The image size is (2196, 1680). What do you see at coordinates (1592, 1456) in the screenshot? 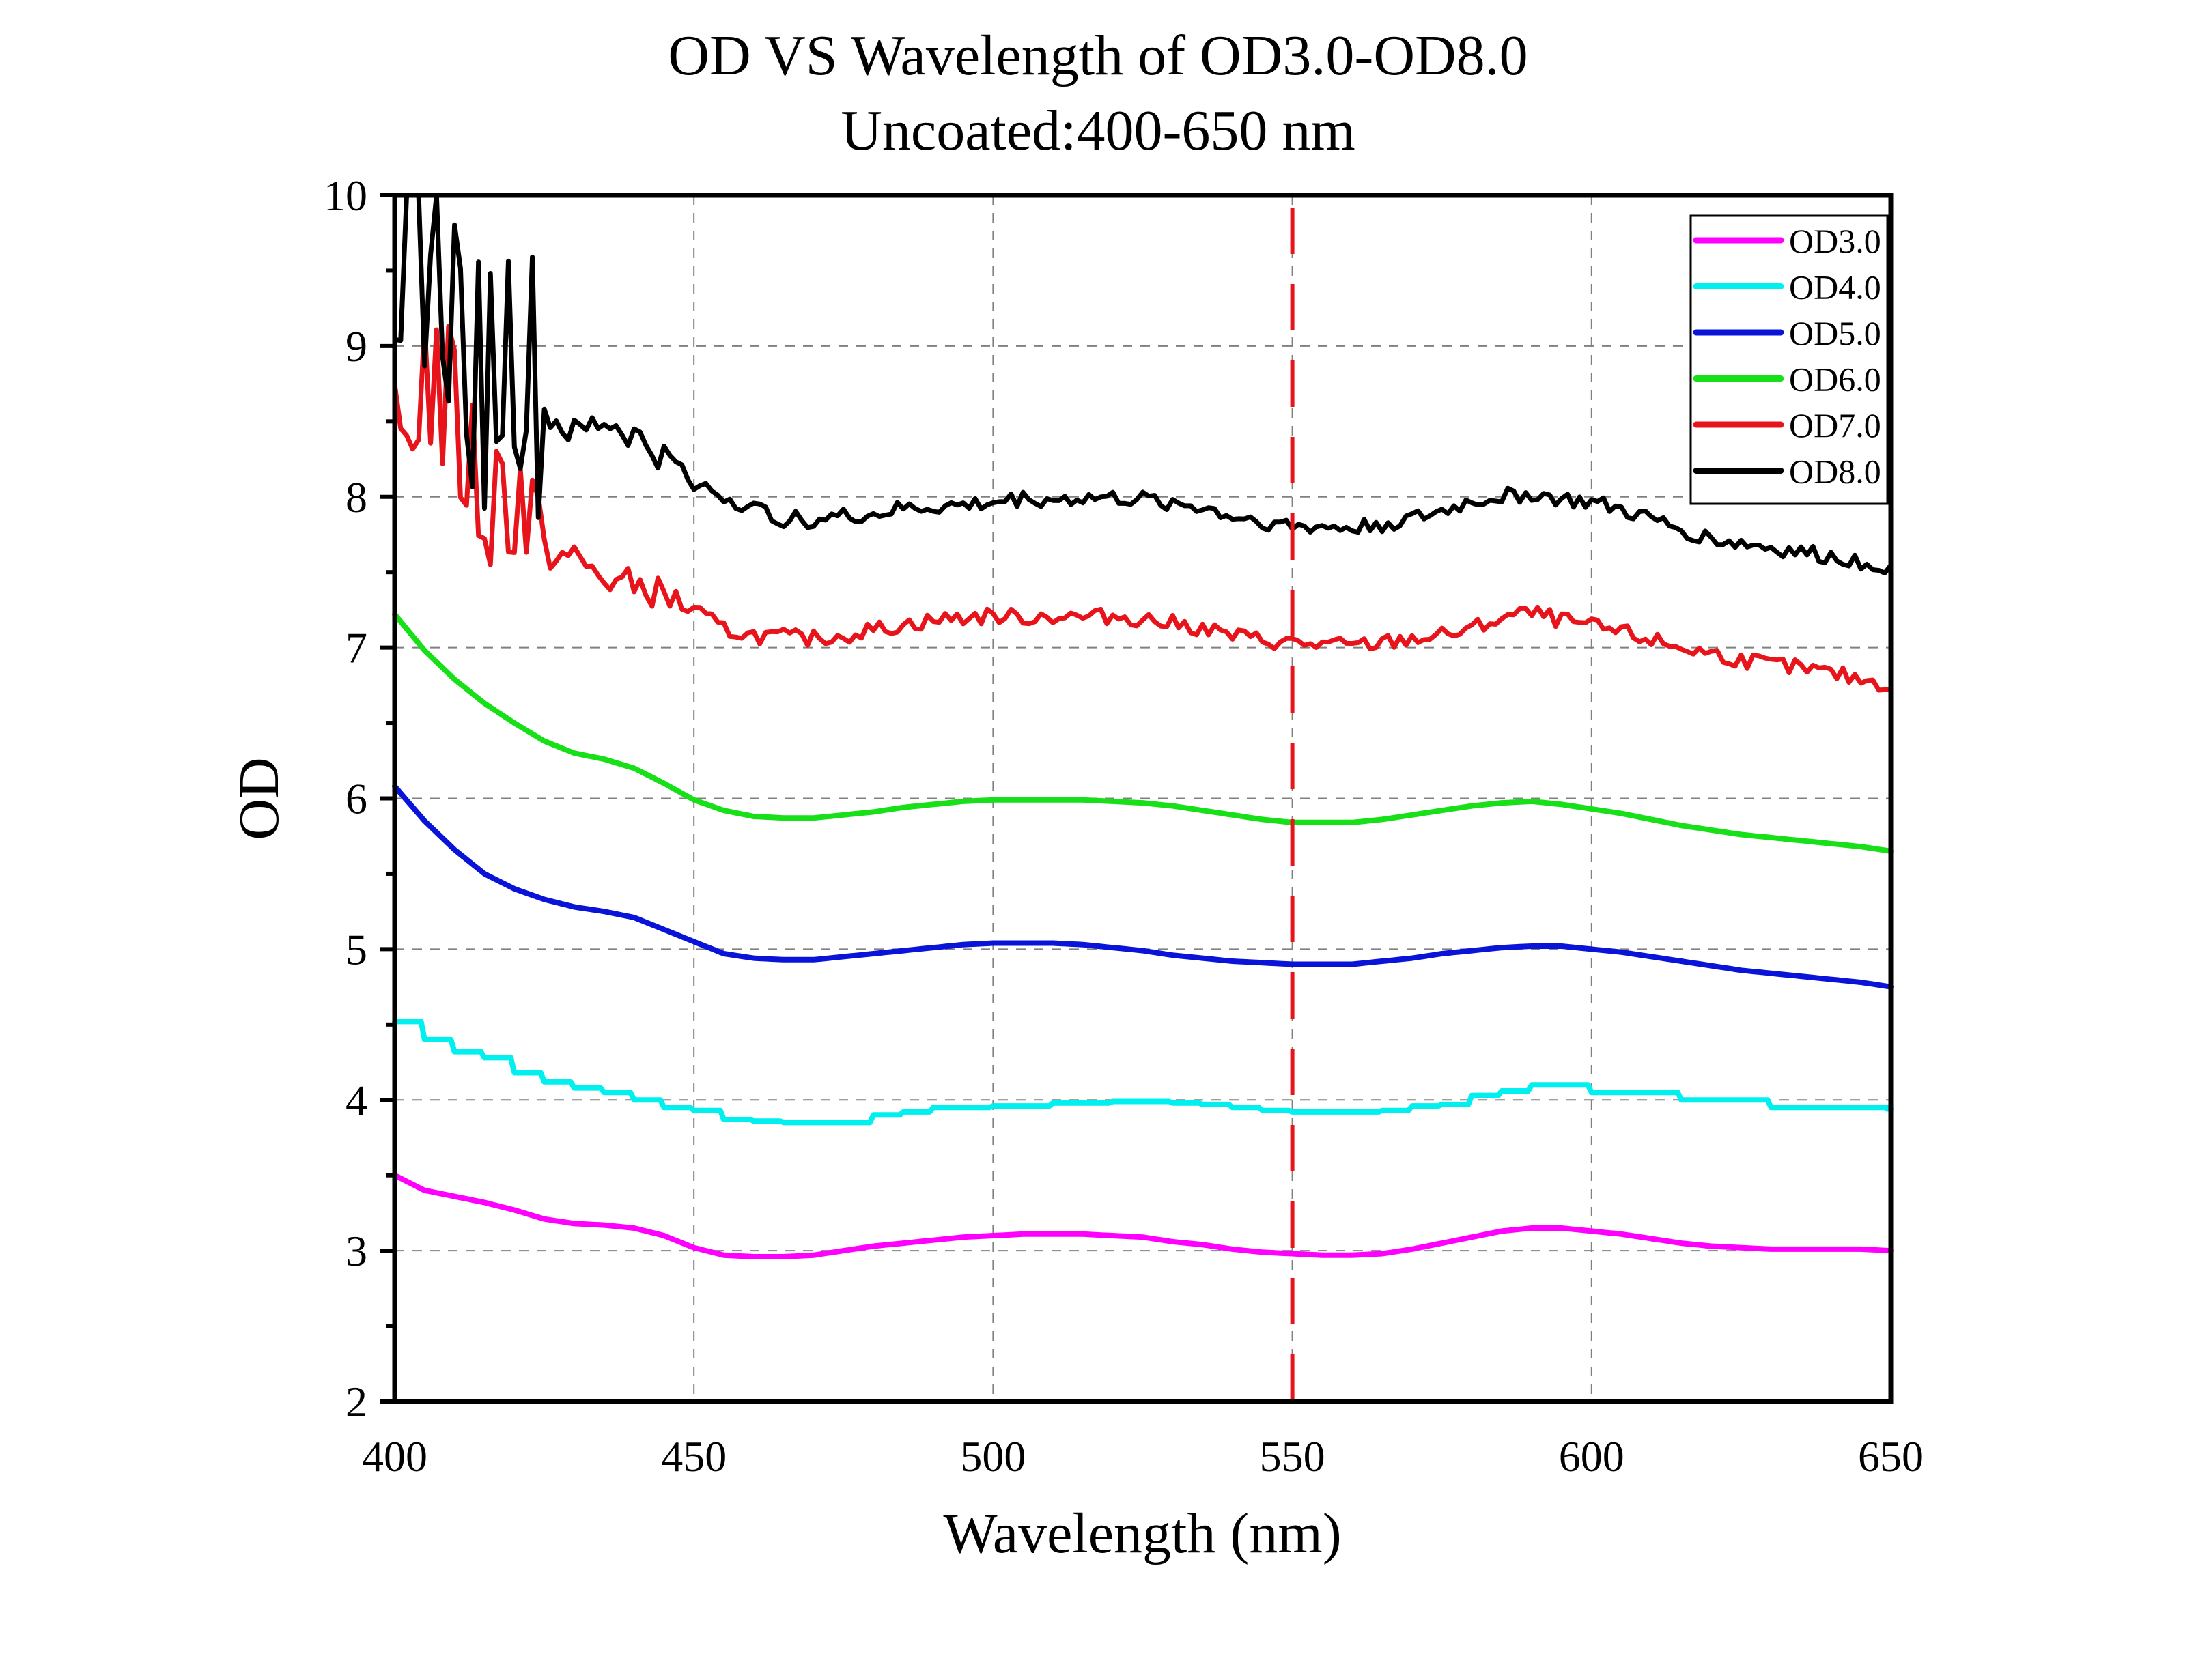
I see `x-tick-label: 600` at bounding box center [1592, 1456].